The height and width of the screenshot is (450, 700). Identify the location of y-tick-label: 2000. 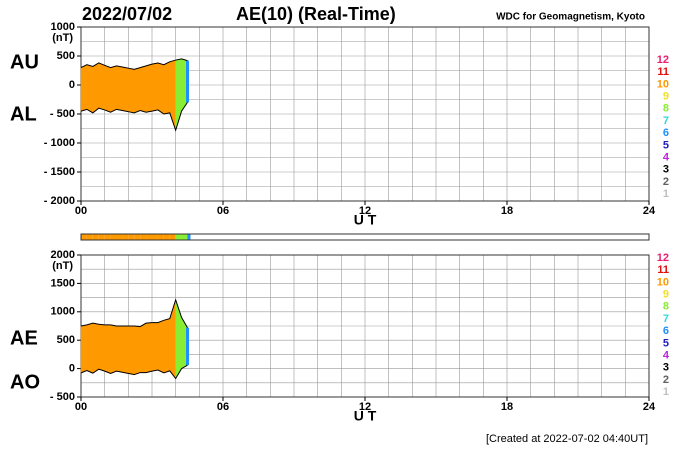
(63, 255).